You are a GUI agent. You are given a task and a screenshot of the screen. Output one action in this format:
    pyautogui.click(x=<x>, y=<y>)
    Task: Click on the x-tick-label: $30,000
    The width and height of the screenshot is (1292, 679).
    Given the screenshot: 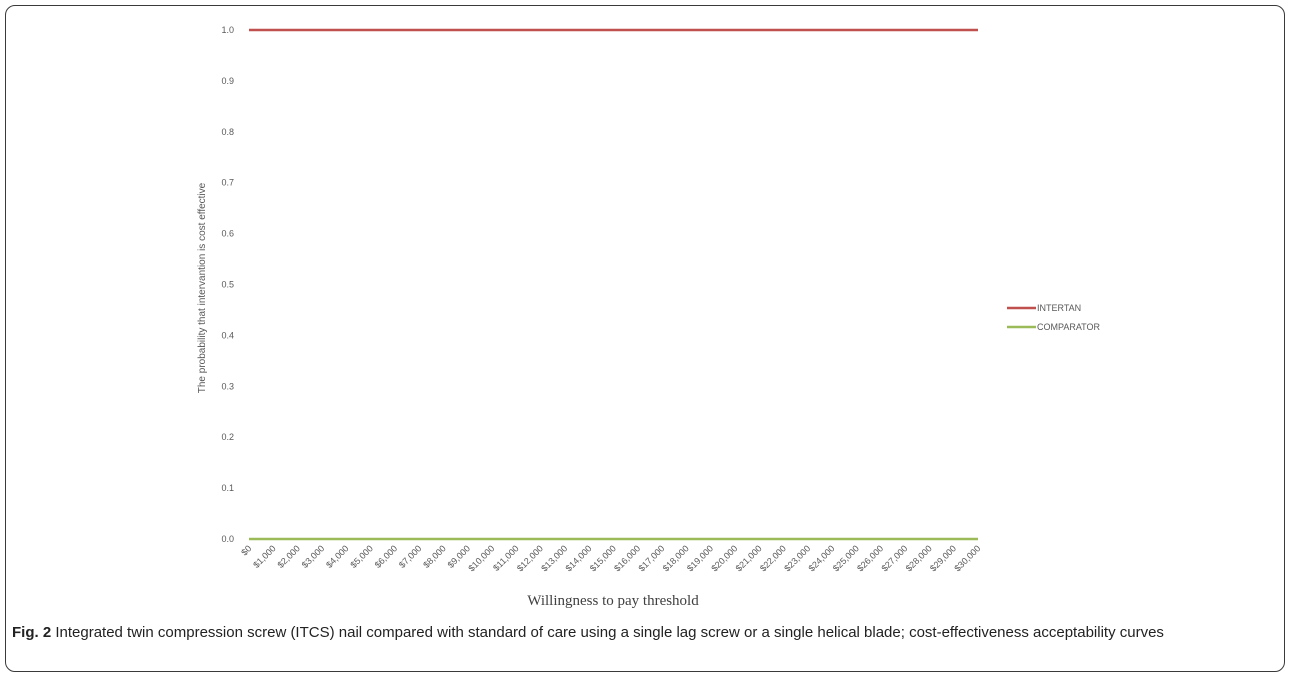 What is the action you would take?
    pyautogui.click(x=967, y=558)
    